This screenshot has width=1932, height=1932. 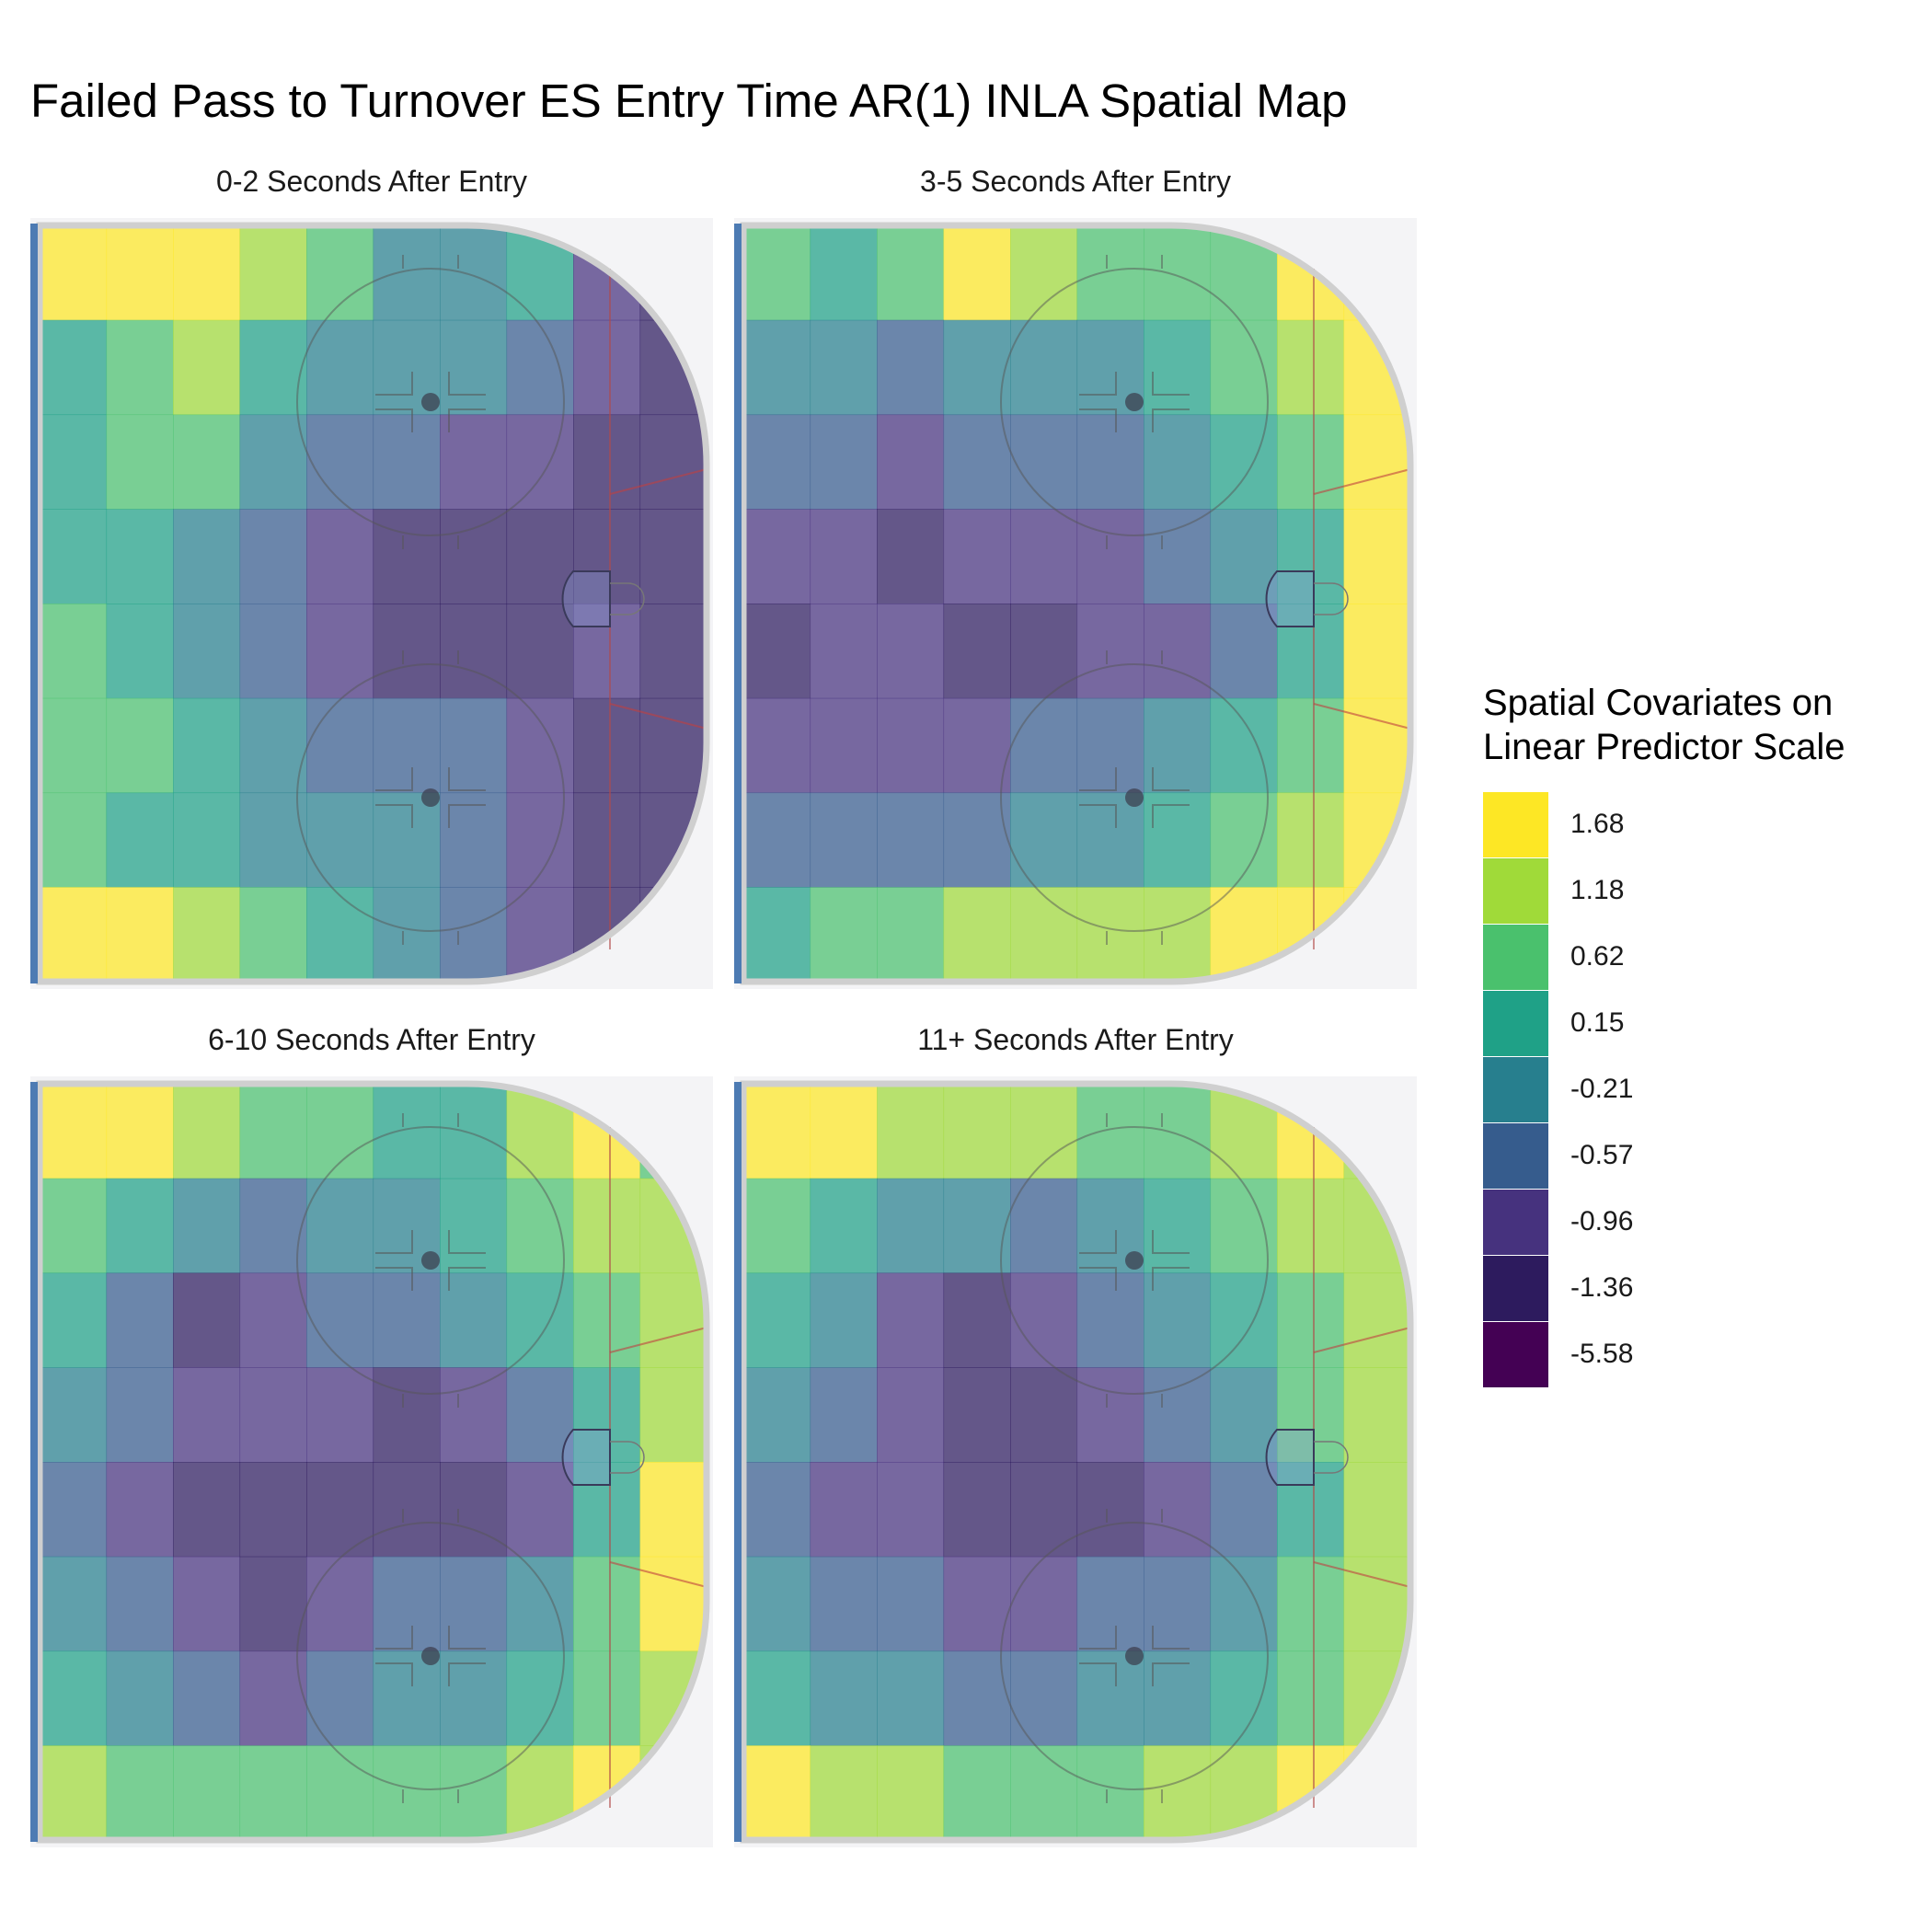 What do you see at coordinates (1664, 957) in the screenshot?
I see `legend-item: 0.62` at bounding box center [1664, 957].